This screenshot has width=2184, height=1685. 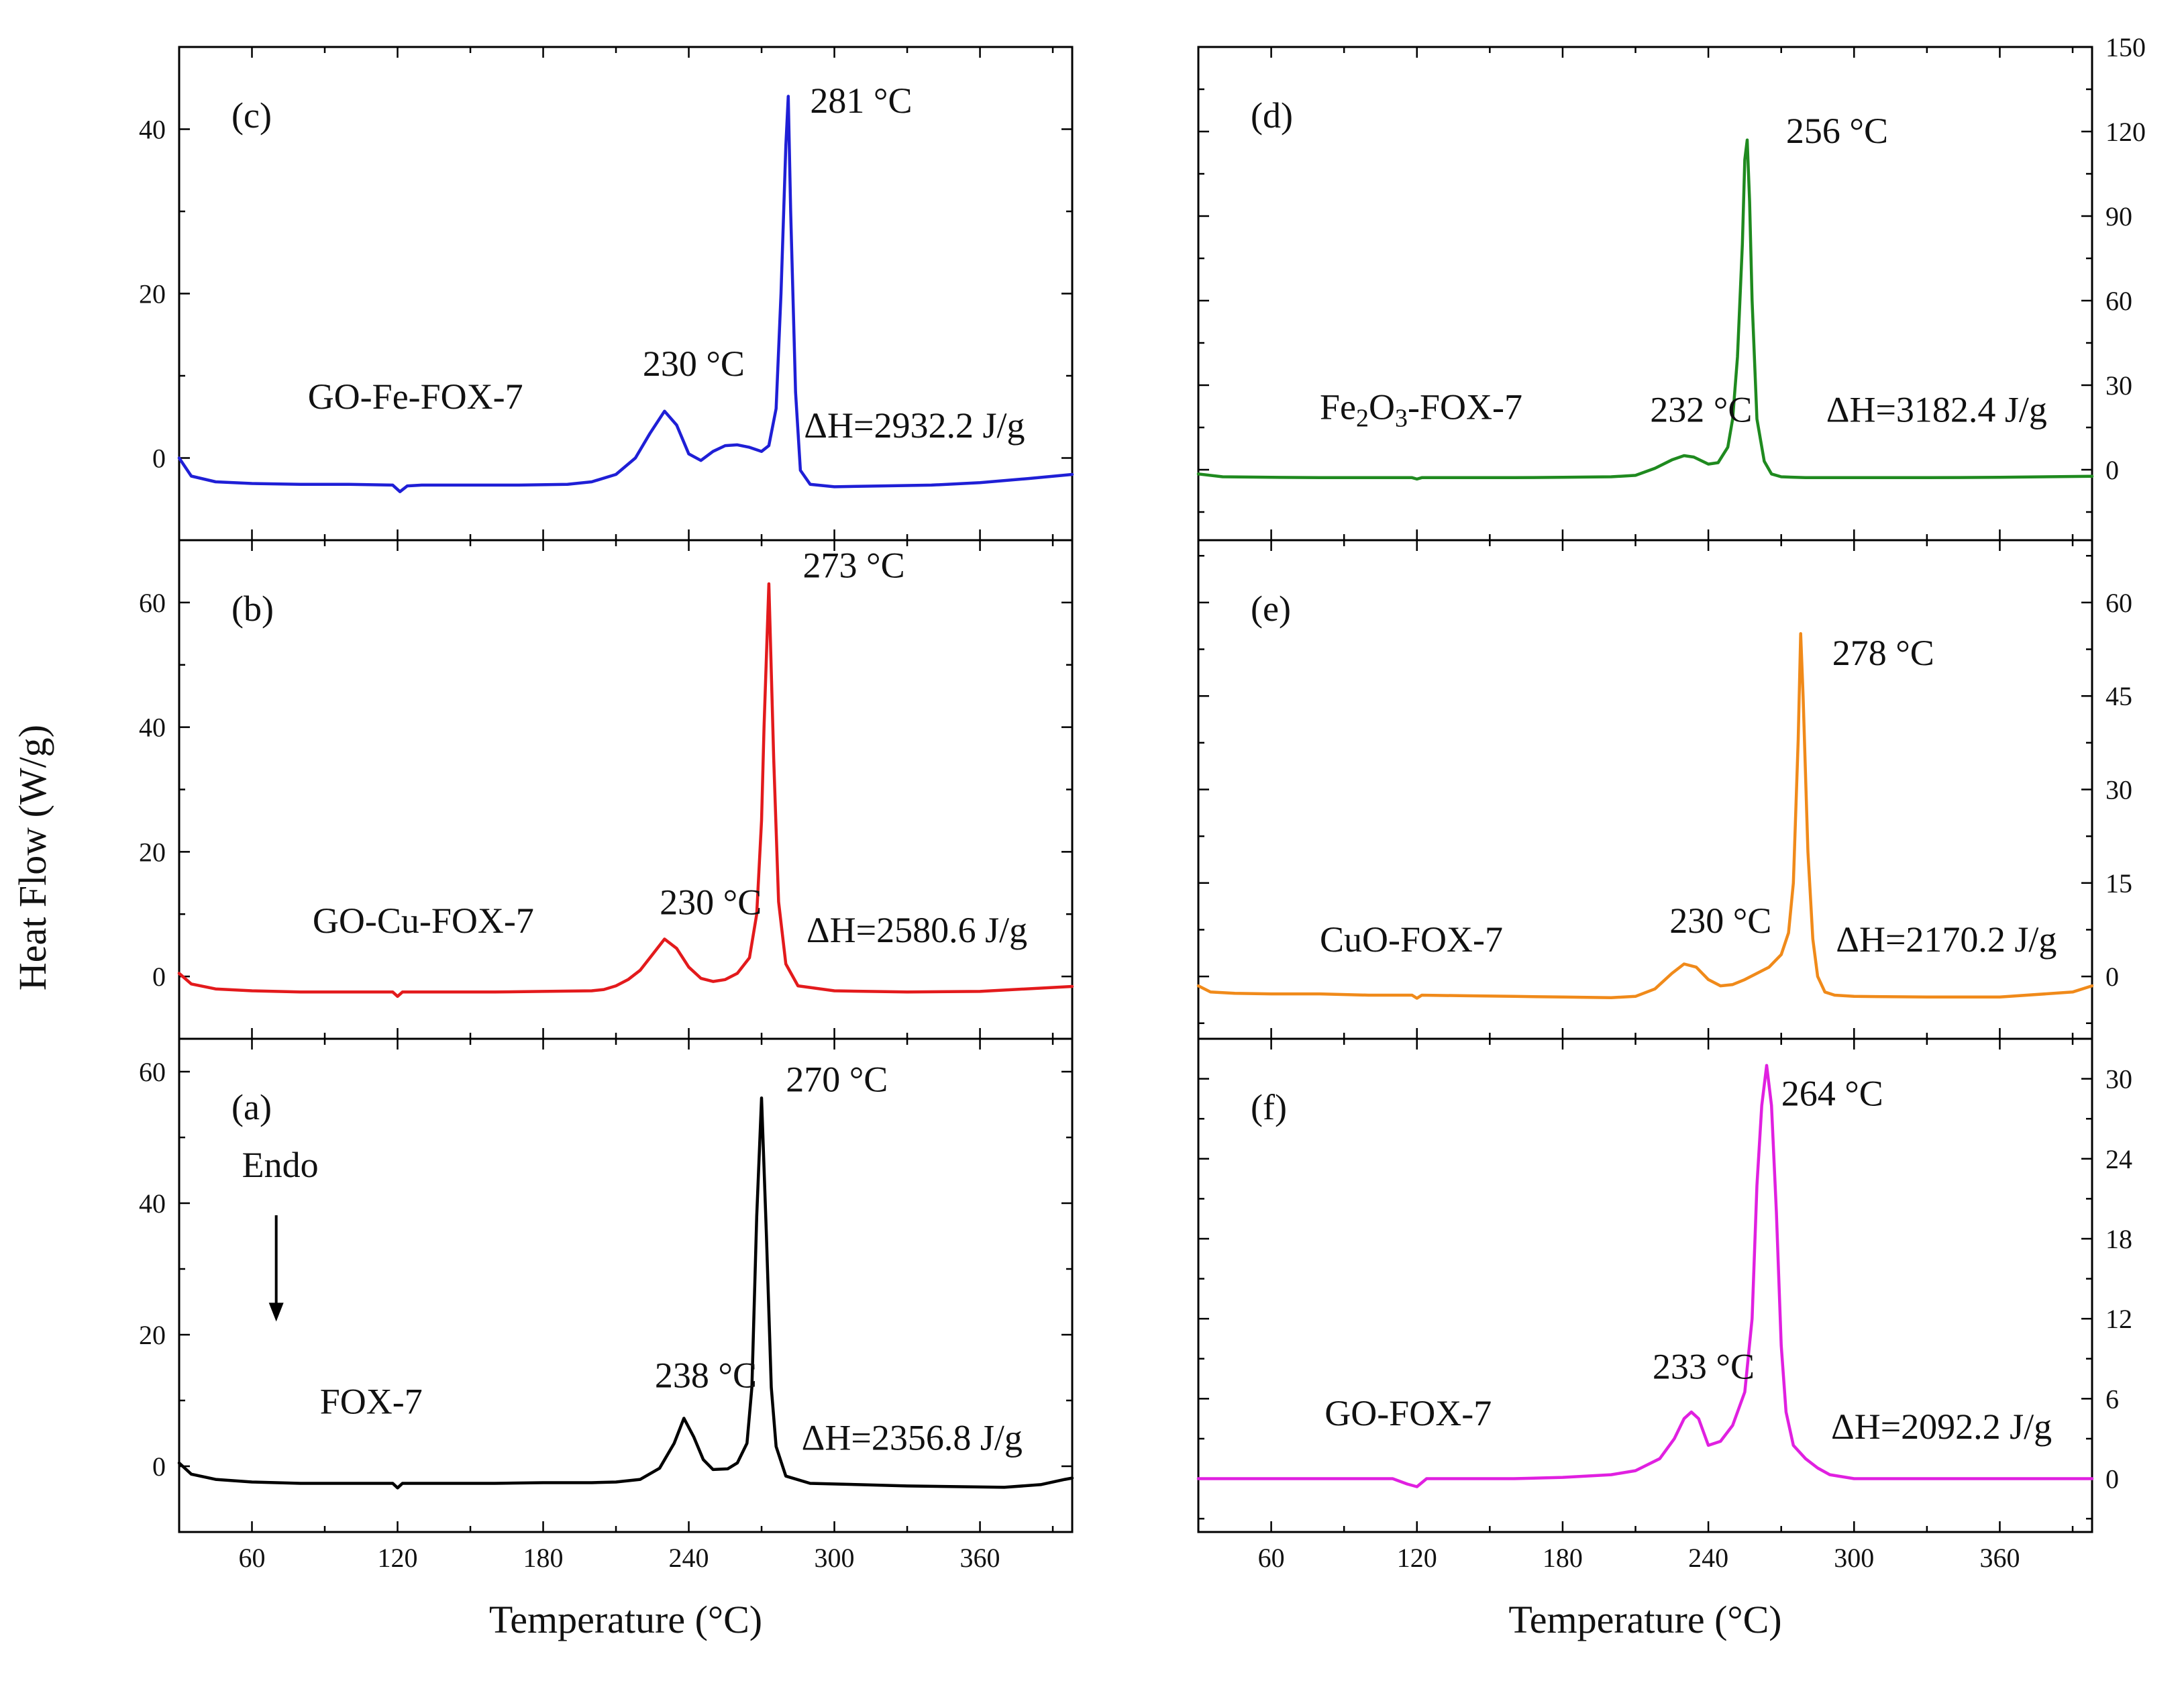 I want to click on enthalpy-annotation: ΔH=2356.8 J/g, so click(x=913, y=1438).